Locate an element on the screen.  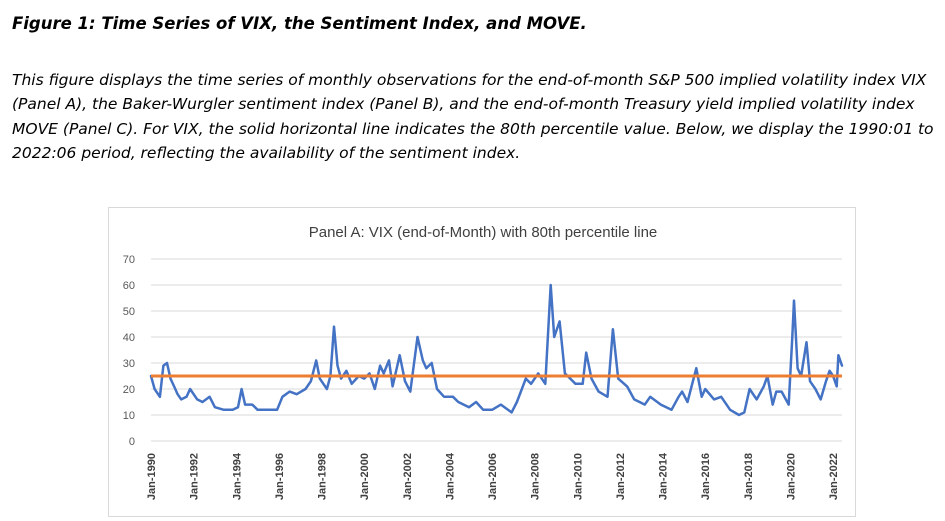
x-tick-label: Jan-2016 is located at coordinates (706, 476).